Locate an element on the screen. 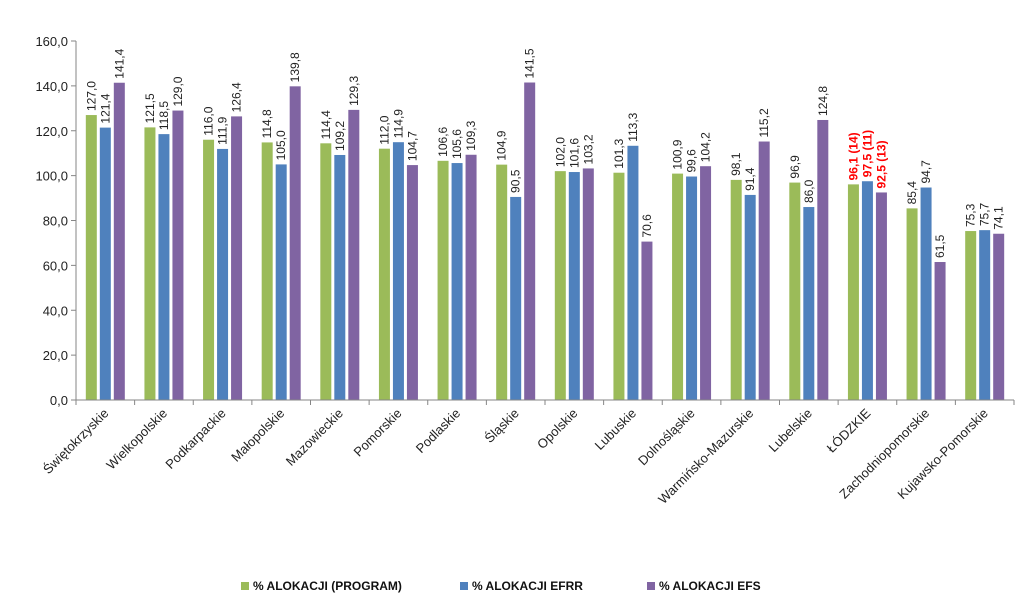 The height and width of the screenshot is (612, 1024). legend-label: % ALOKACJI EFS is located at coordinates (710, 586).